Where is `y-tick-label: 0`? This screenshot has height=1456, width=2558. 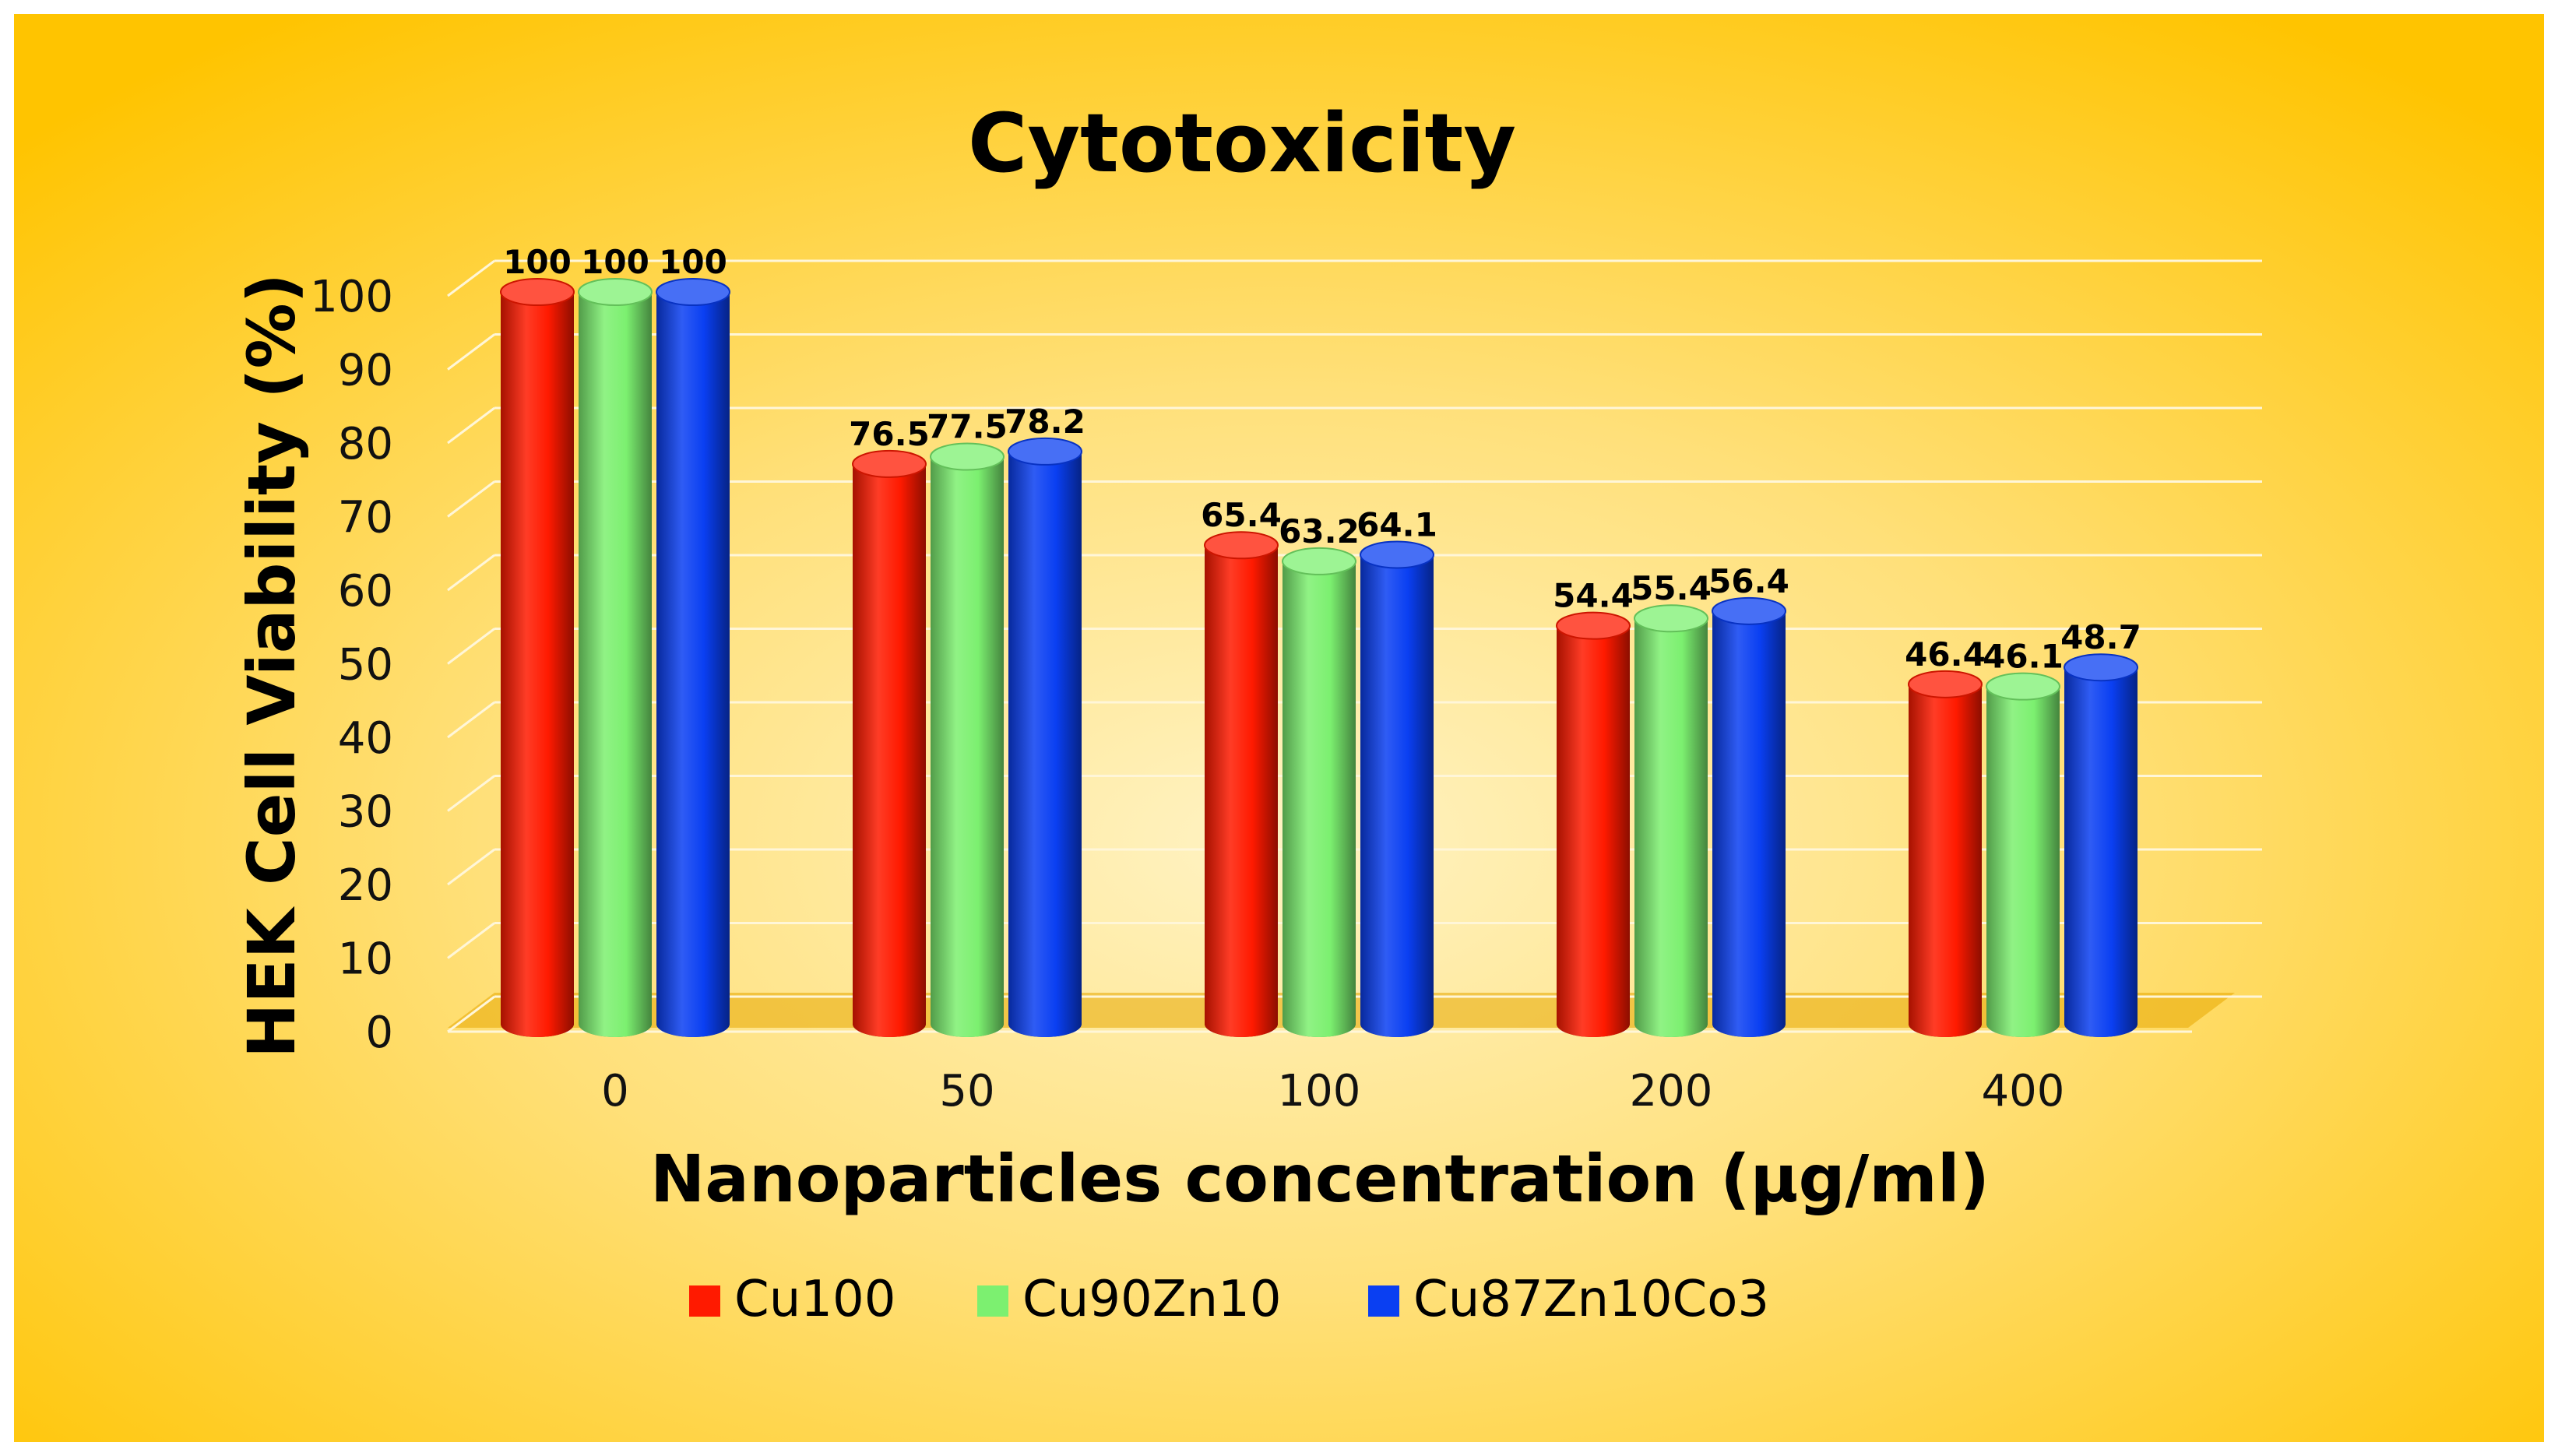 y-tick-label: 0 is located at coordinates (379, 1033).